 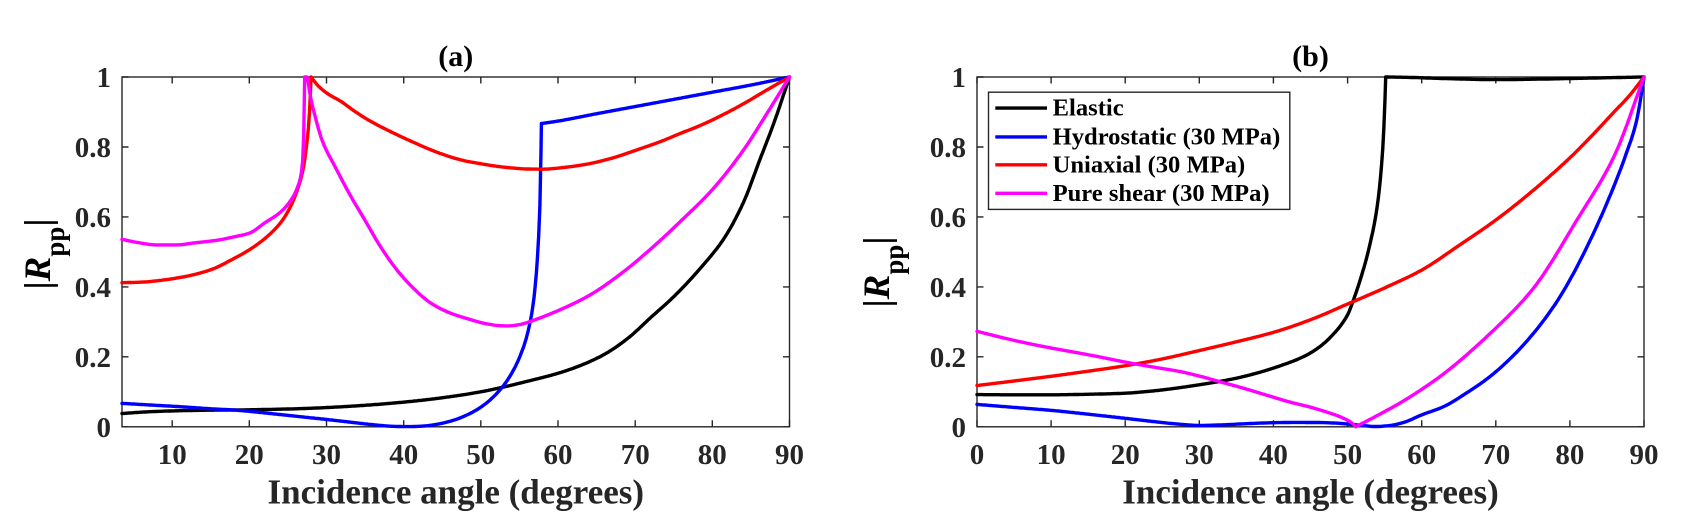 What do you see at coordinates (455, 56) in the screenshot?
I see `svg-text: (a)` at bounding box center [455, 56].